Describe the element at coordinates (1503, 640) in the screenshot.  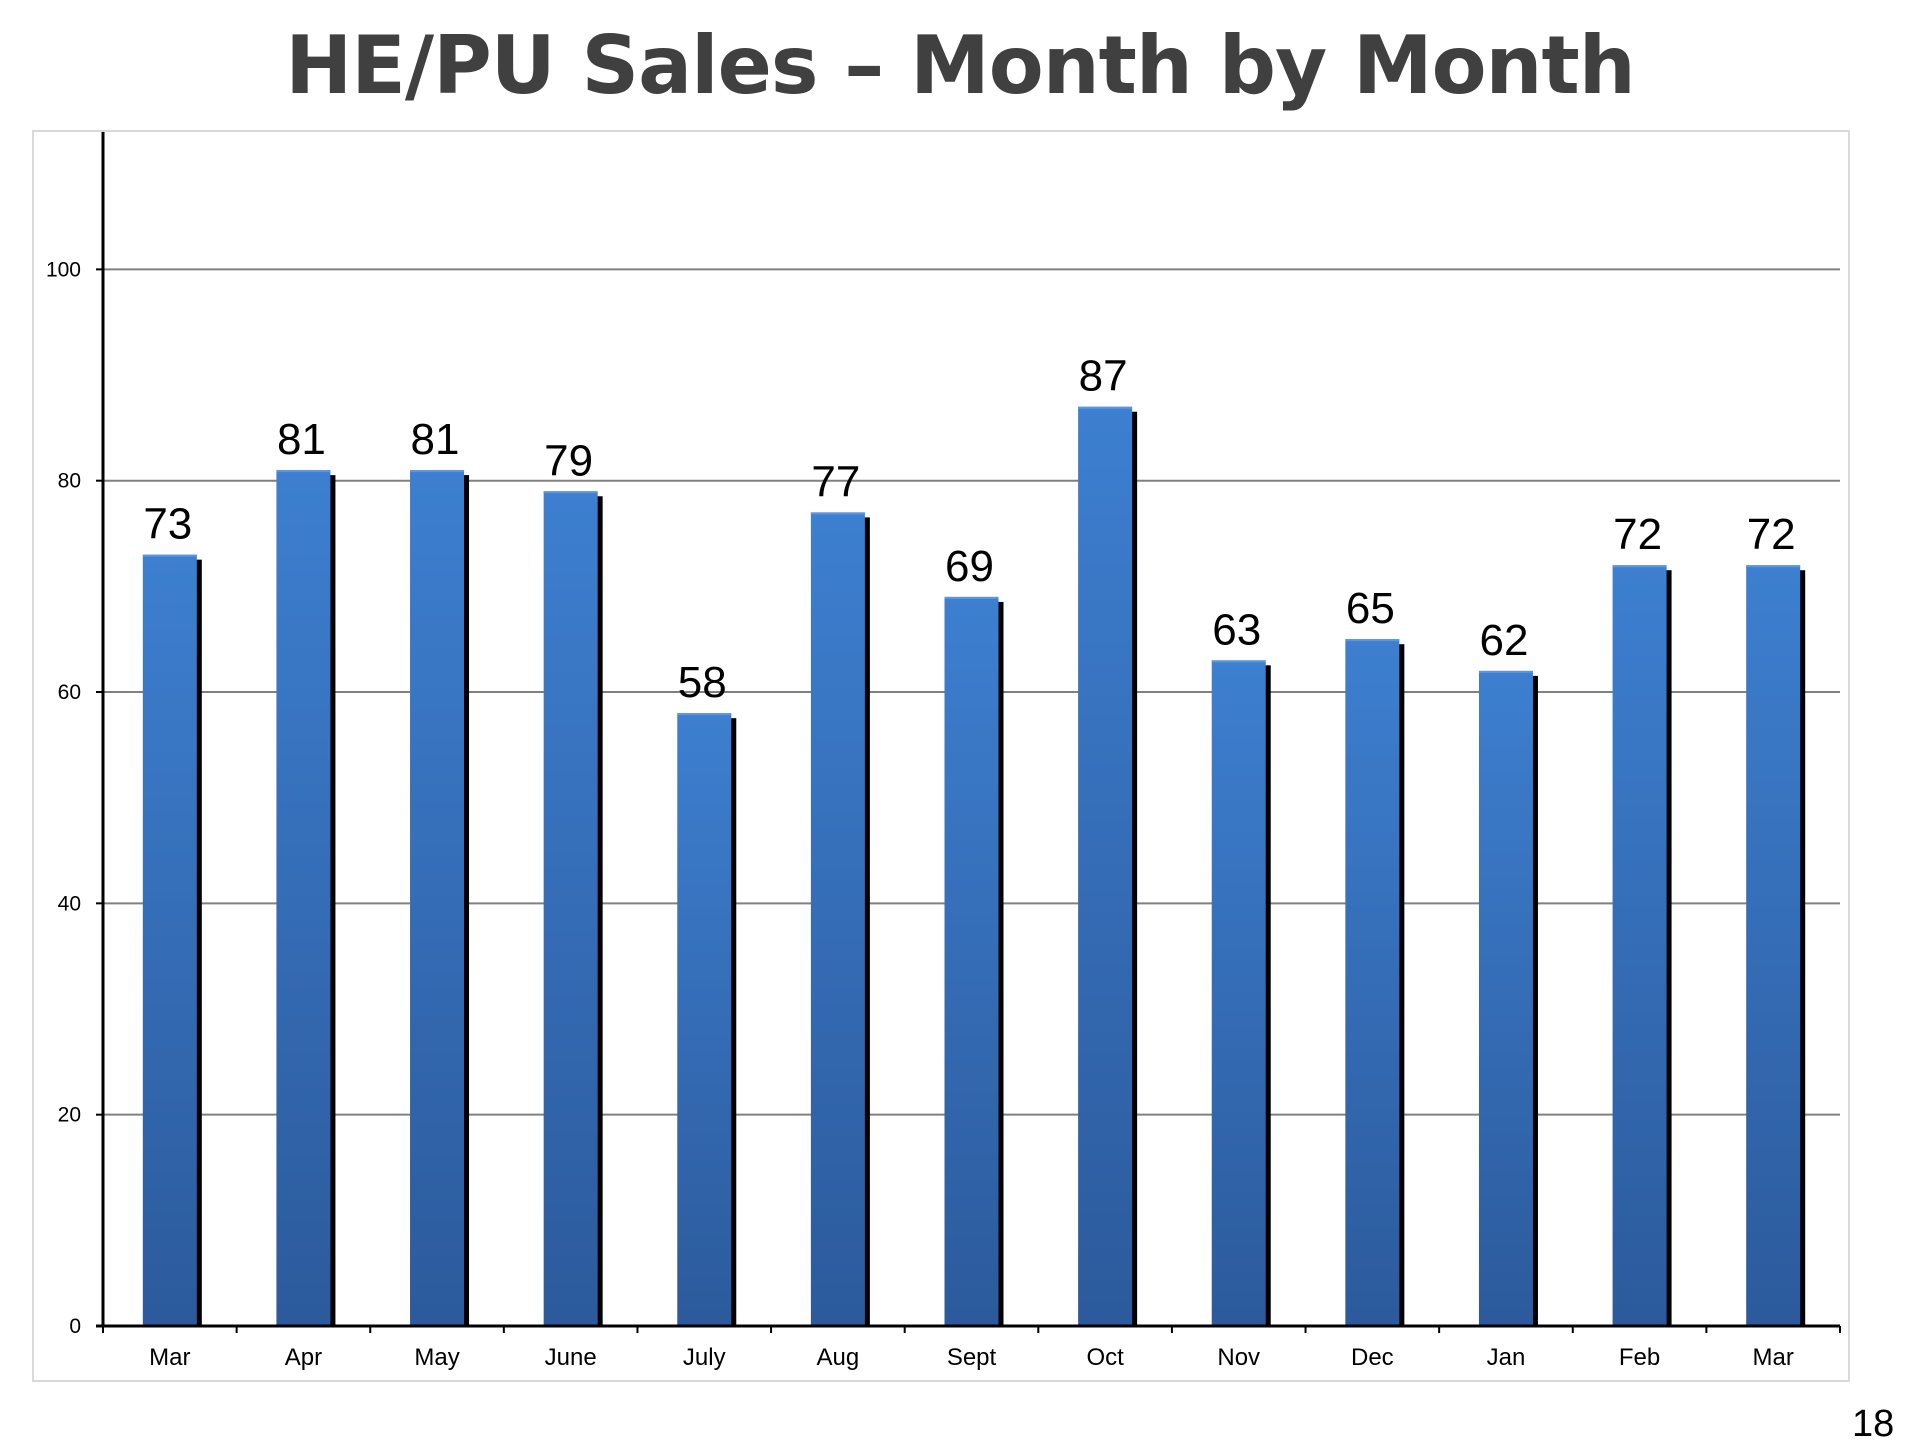
I see `data-label: 62` at that location.